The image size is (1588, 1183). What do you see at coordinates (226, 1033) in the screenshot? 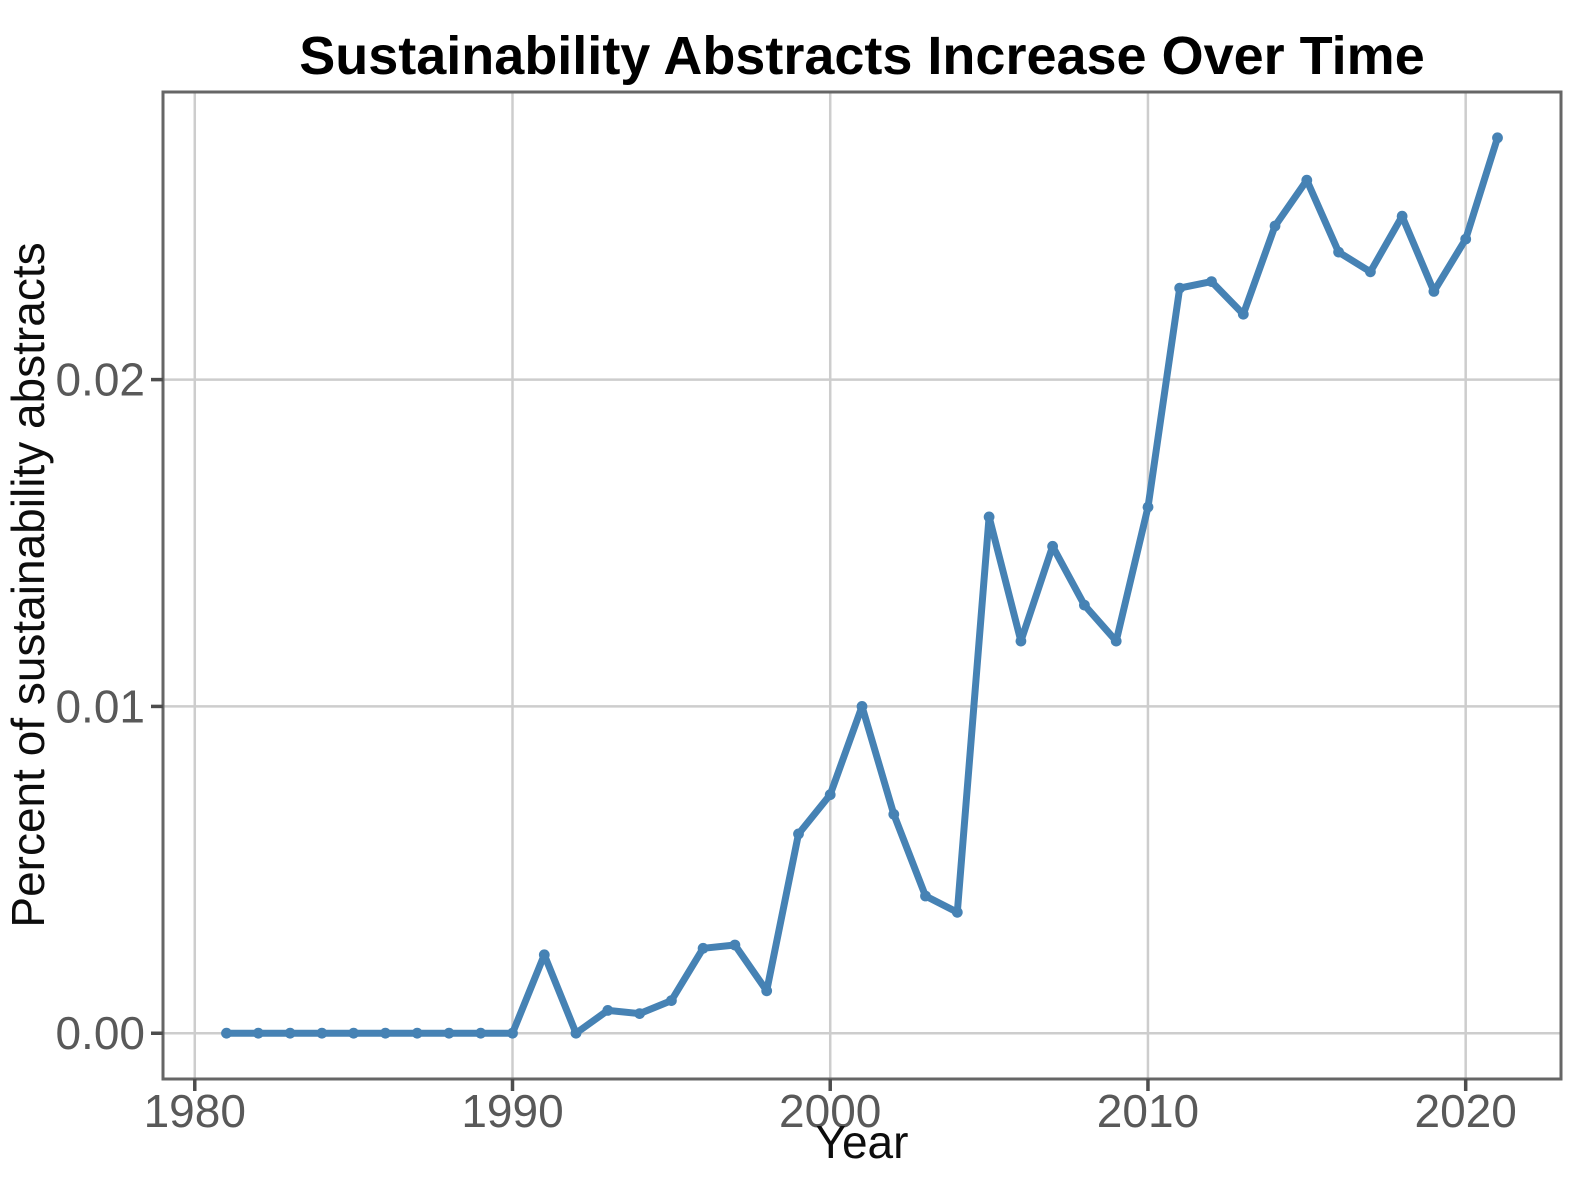
I see `data-point-1981` at bounding box center [226, 1033].